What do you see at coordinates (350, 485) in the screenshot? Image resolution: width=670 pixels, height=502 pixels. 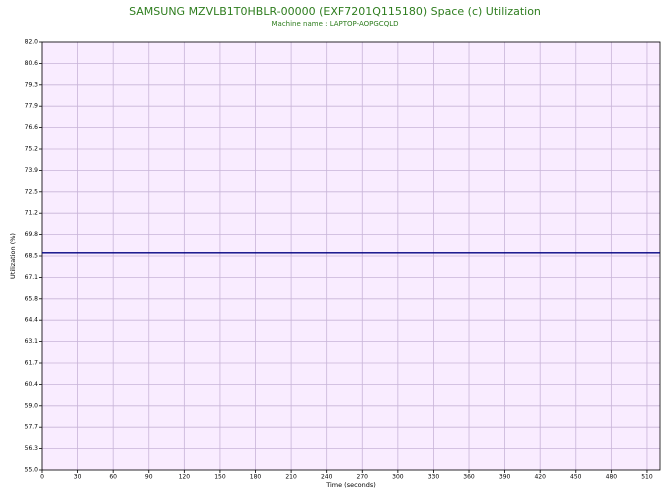 I see `x-axis-label: Time (seconds)` at bounding box center [350, 485].